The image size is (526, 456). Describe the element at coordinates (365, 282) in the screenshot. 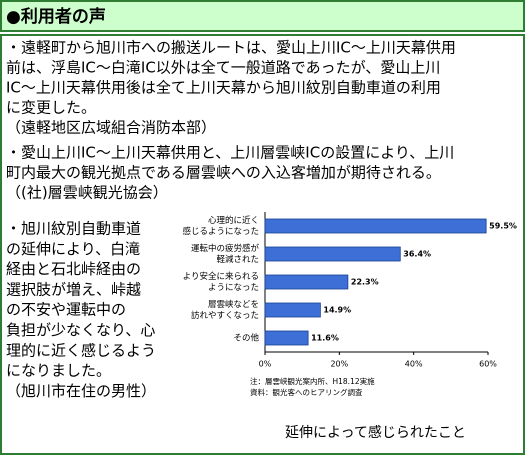

I see `value-label: 22.3%` at that location.